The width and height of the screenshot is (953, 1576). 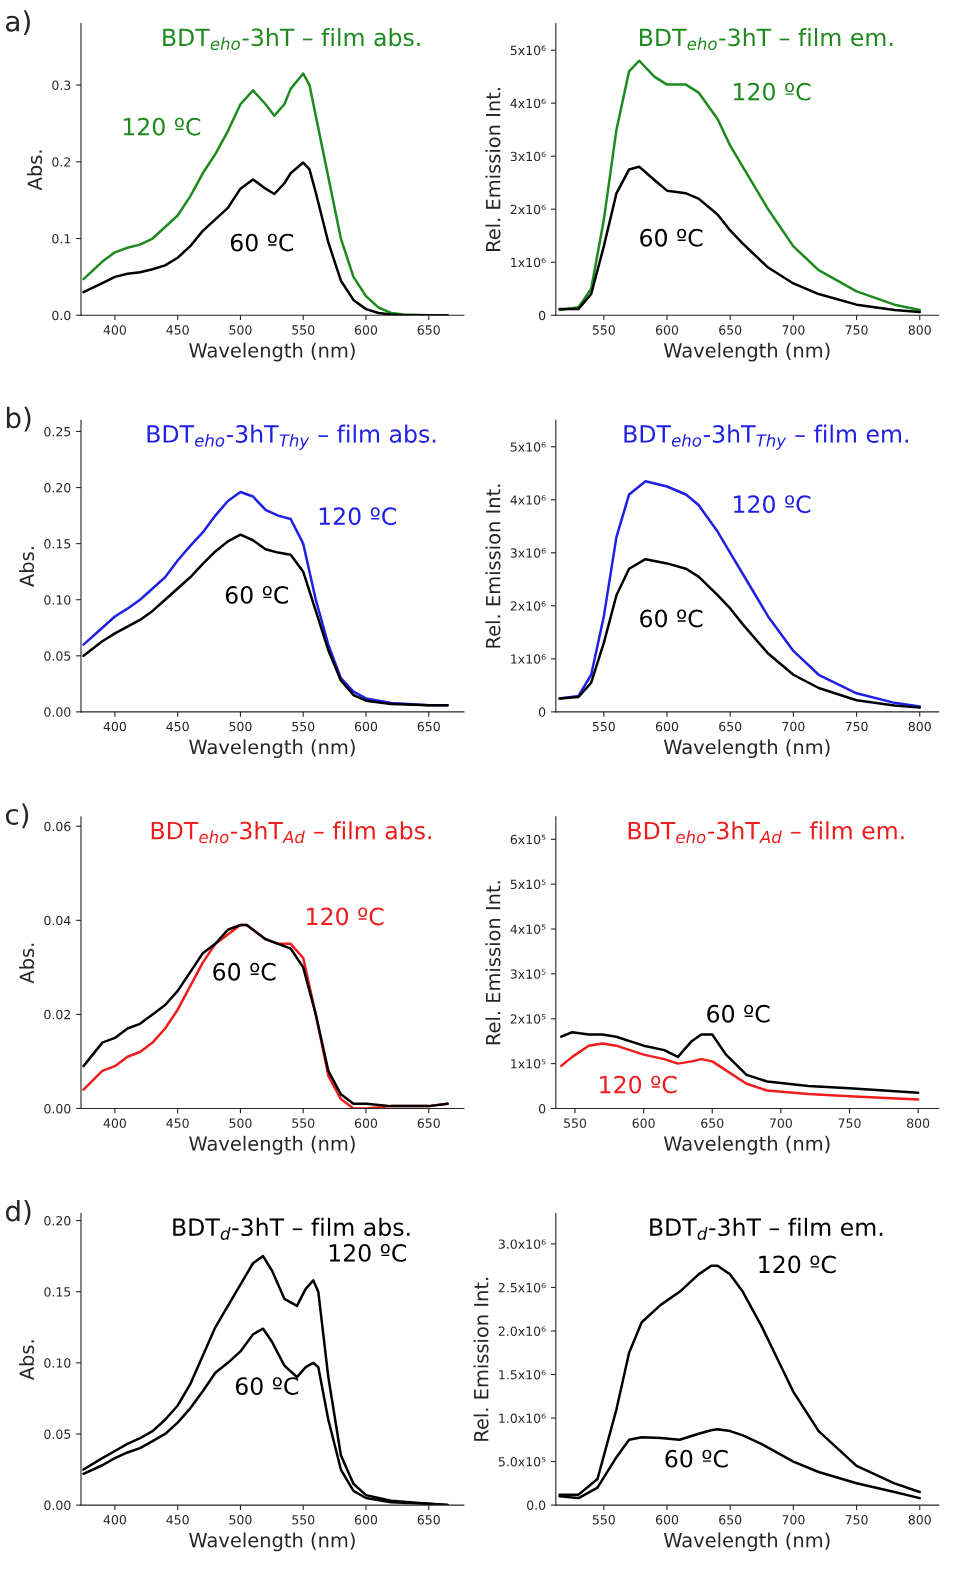 I want to click on y-tick-label: 0.04, so click(x=57, y=920).